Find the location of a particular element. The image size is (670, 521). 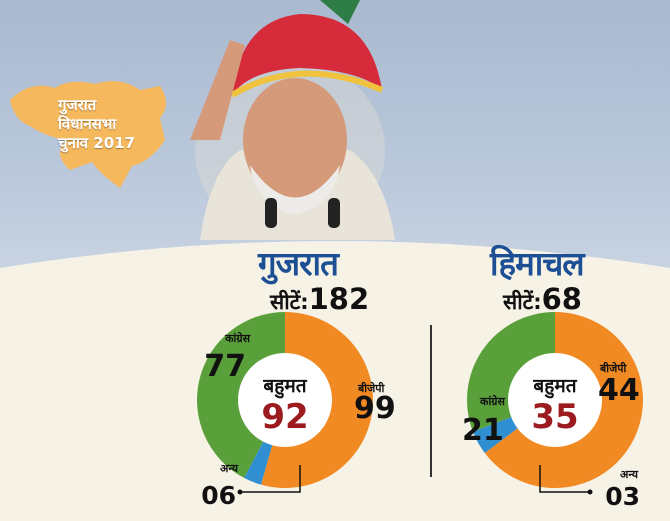

gujarat-slice-value: 99 is located at coordinates (375, 408).